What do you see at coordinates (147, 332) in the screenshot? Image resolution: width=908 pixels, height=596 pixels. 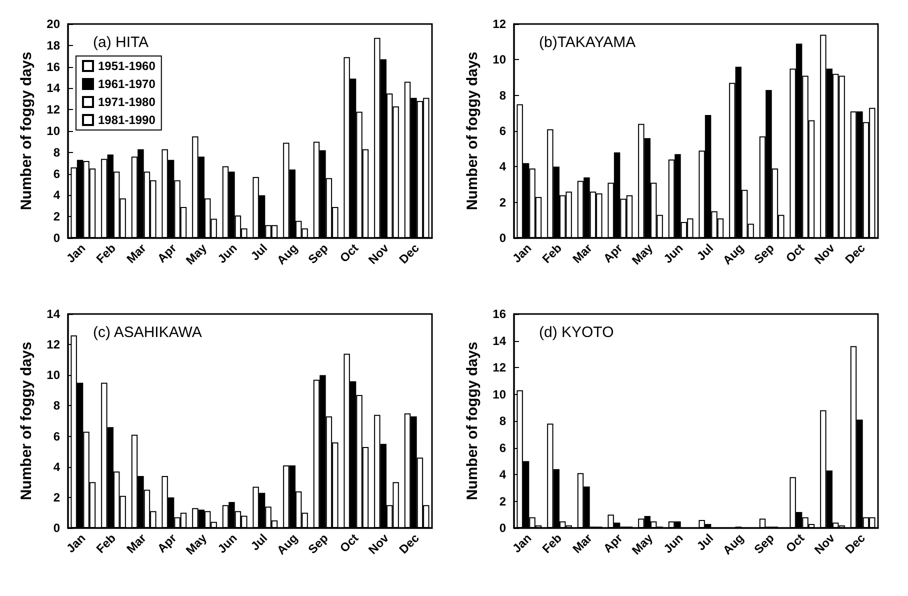 I see `text: (c) ASAHIKAWA` at bounding box center [147, 332].